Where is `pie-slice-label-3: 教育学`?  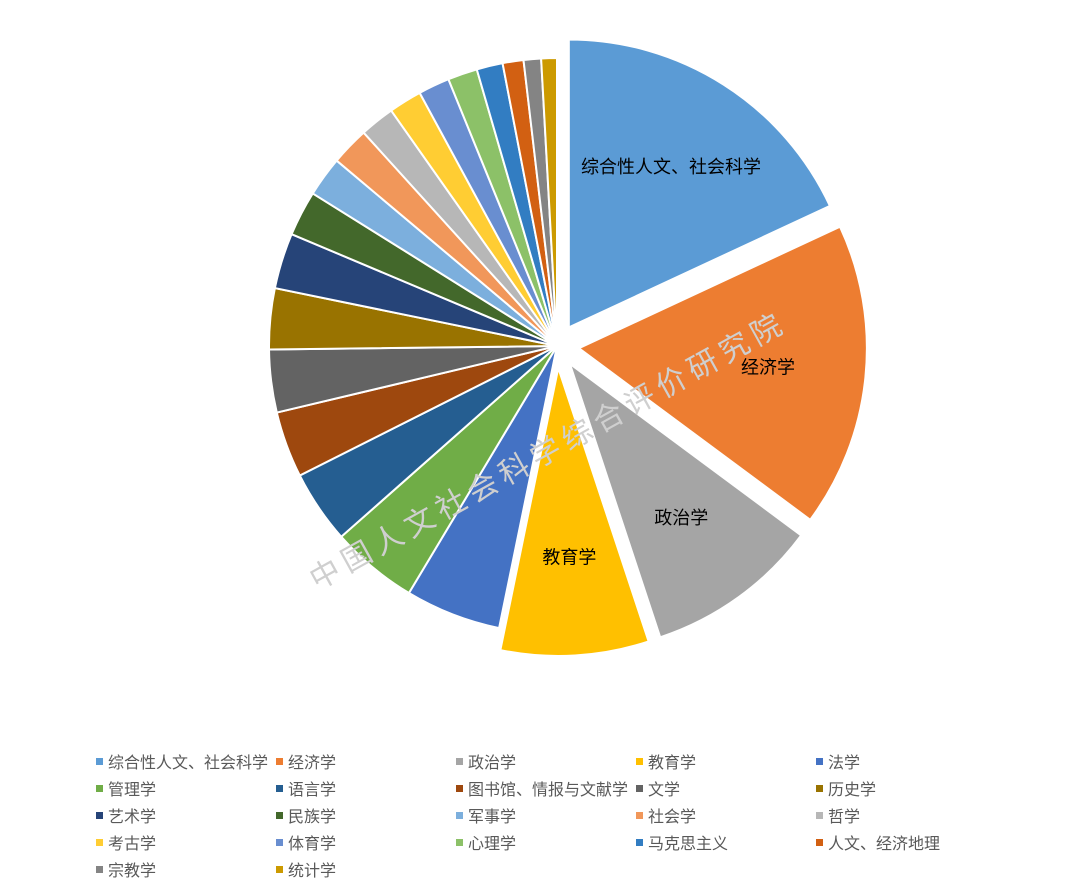
pie-slice-label-3: 教育学 is located at coordinates (569, 558).